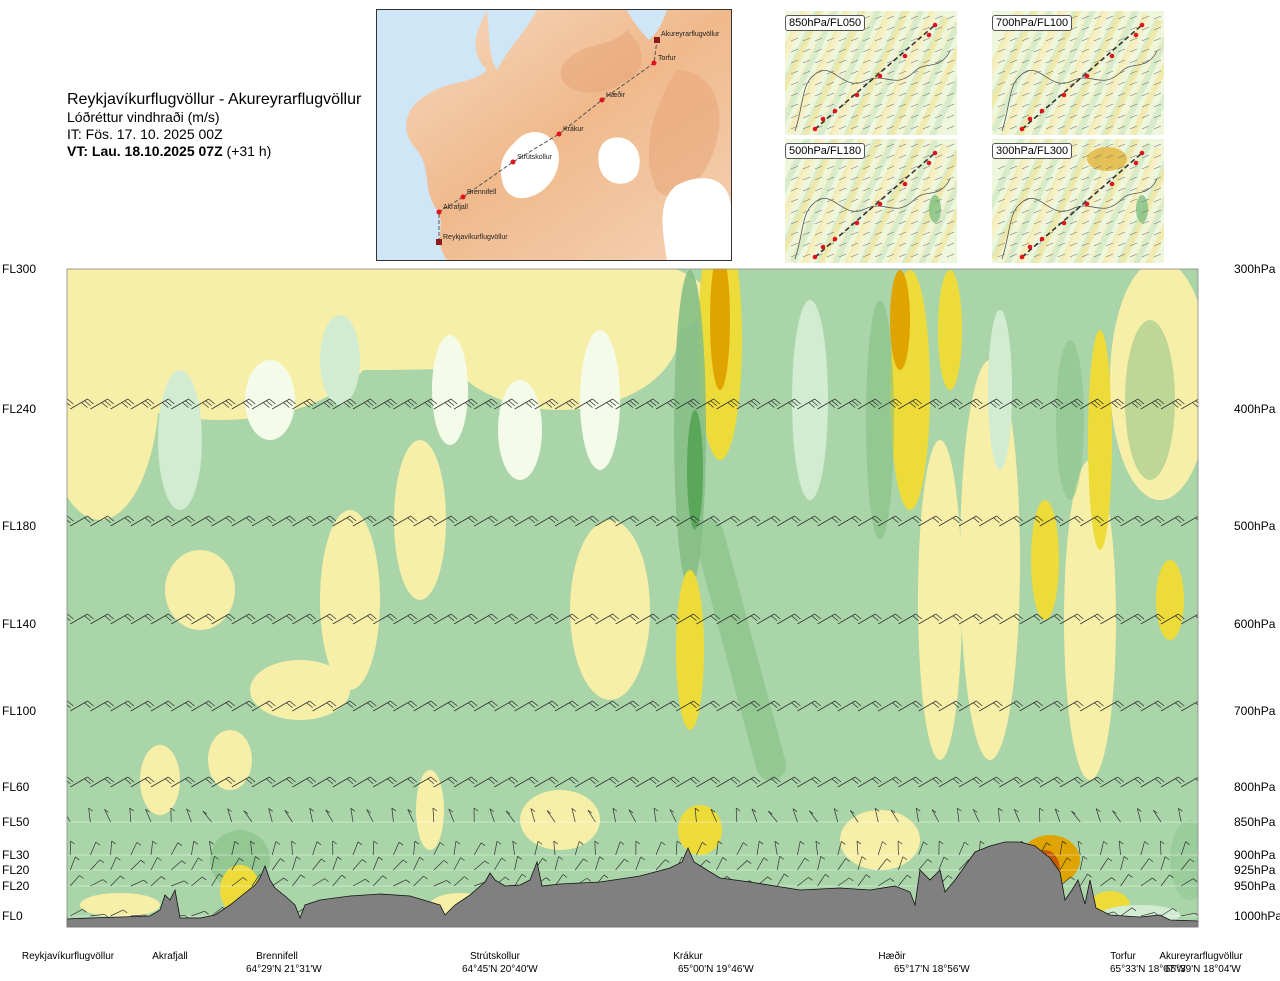  Describe the element at coordinates (559, 134) in the screenshot. I see `map-waypoint-marker` at that location.